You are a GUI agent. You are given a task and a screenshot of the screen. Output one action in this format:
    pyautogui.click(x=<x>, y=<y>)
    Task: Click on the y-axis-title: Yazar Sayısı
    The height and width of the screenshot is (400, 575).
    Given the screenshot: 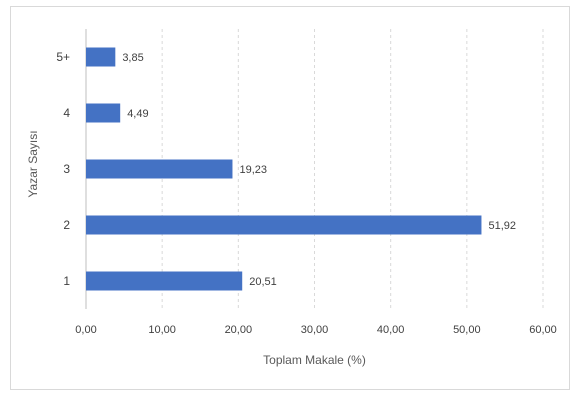 What is the action you would take?
    pyautogui.click(x=33, y=163)
    